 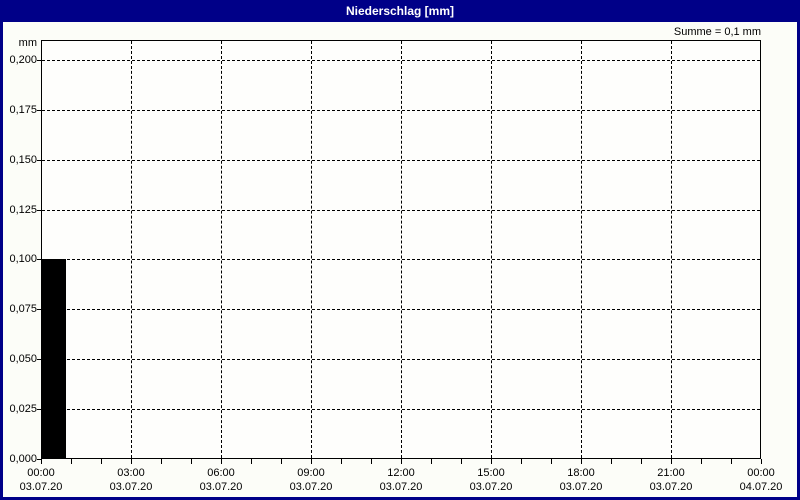 What do you see at coordinates (491, 473) in the screenshot?
I see `x-time-label: 15:00` at bounding box center [491, 473].